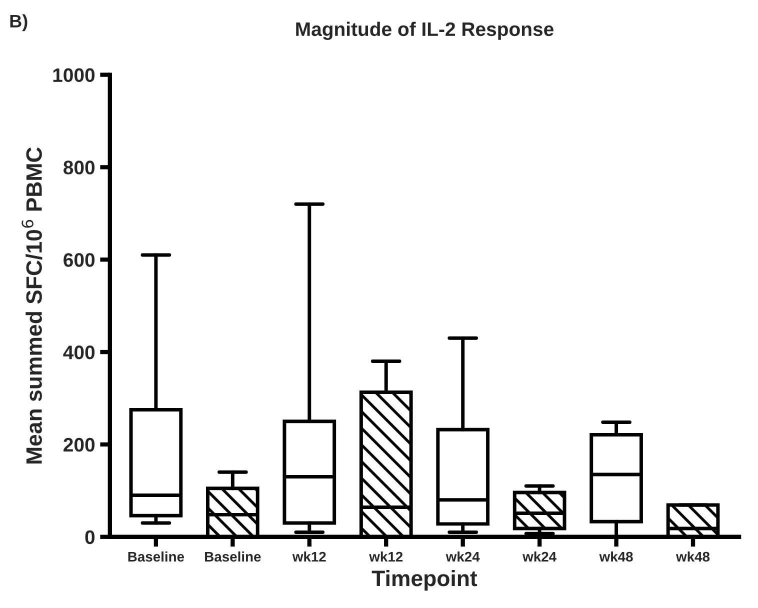 Image resolution: width=758 pixels, height=608 pixels. What do you see at coordinates (79, 353) in the screenshot?
I see `y-tick-label: 400` at bounding box center [79, 353].